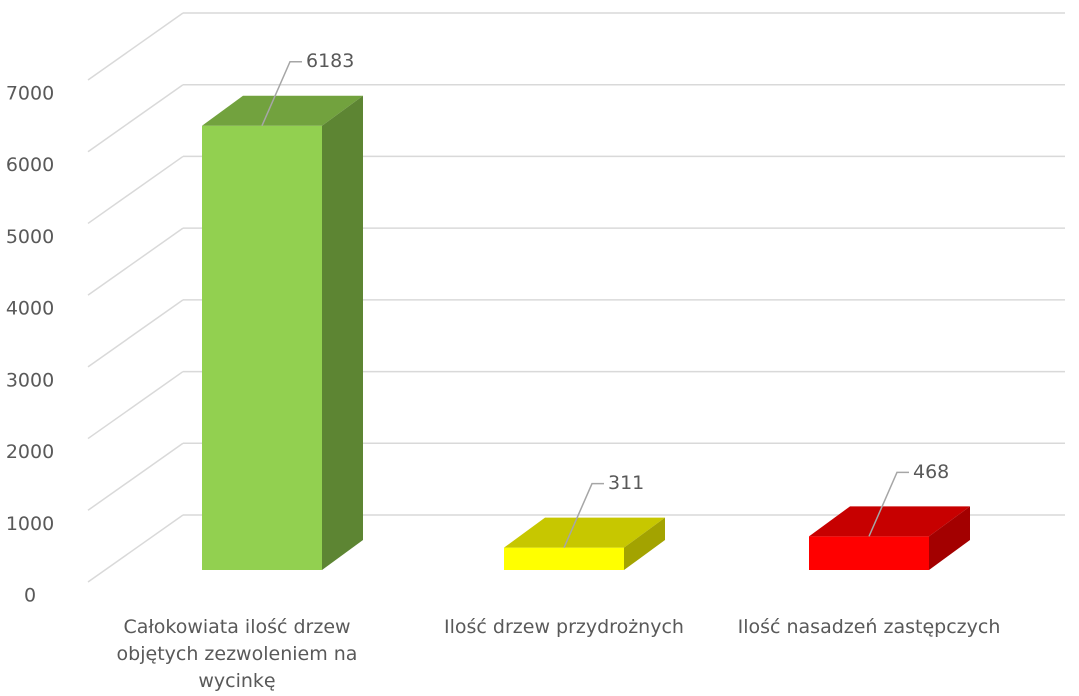 Image resolution: width=1079 pixels, height=696 pixels. What do you see at coordinates (869, 627) in the screenshot?
I see `x-tick-label: Ilość nasadzeń zastępczych` at bounding box center [869, 627].